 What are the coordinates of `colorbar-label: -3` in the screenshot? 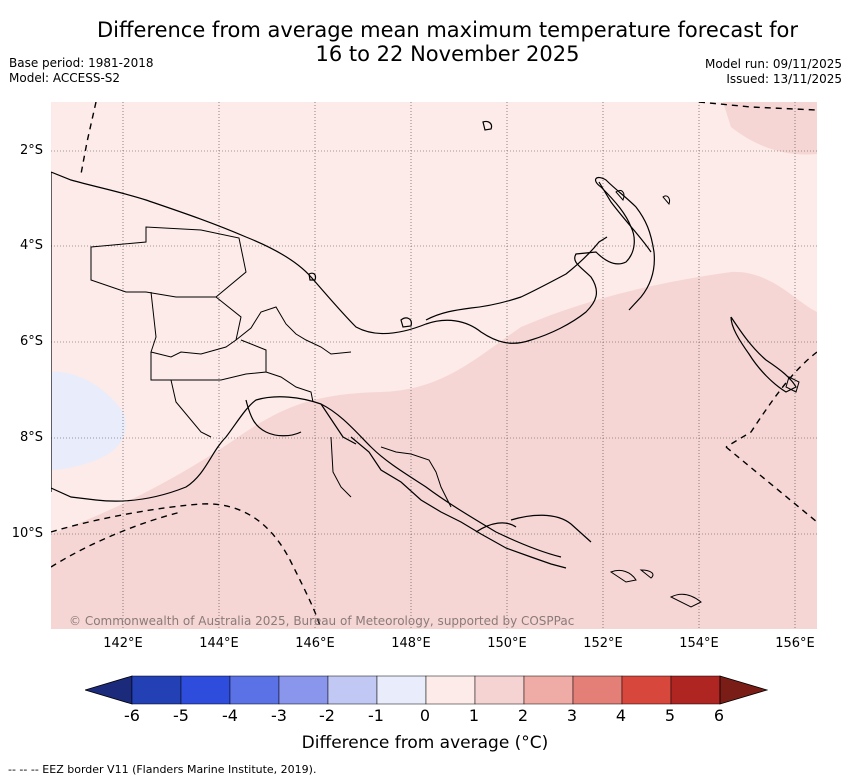 It's located at (279, 715).